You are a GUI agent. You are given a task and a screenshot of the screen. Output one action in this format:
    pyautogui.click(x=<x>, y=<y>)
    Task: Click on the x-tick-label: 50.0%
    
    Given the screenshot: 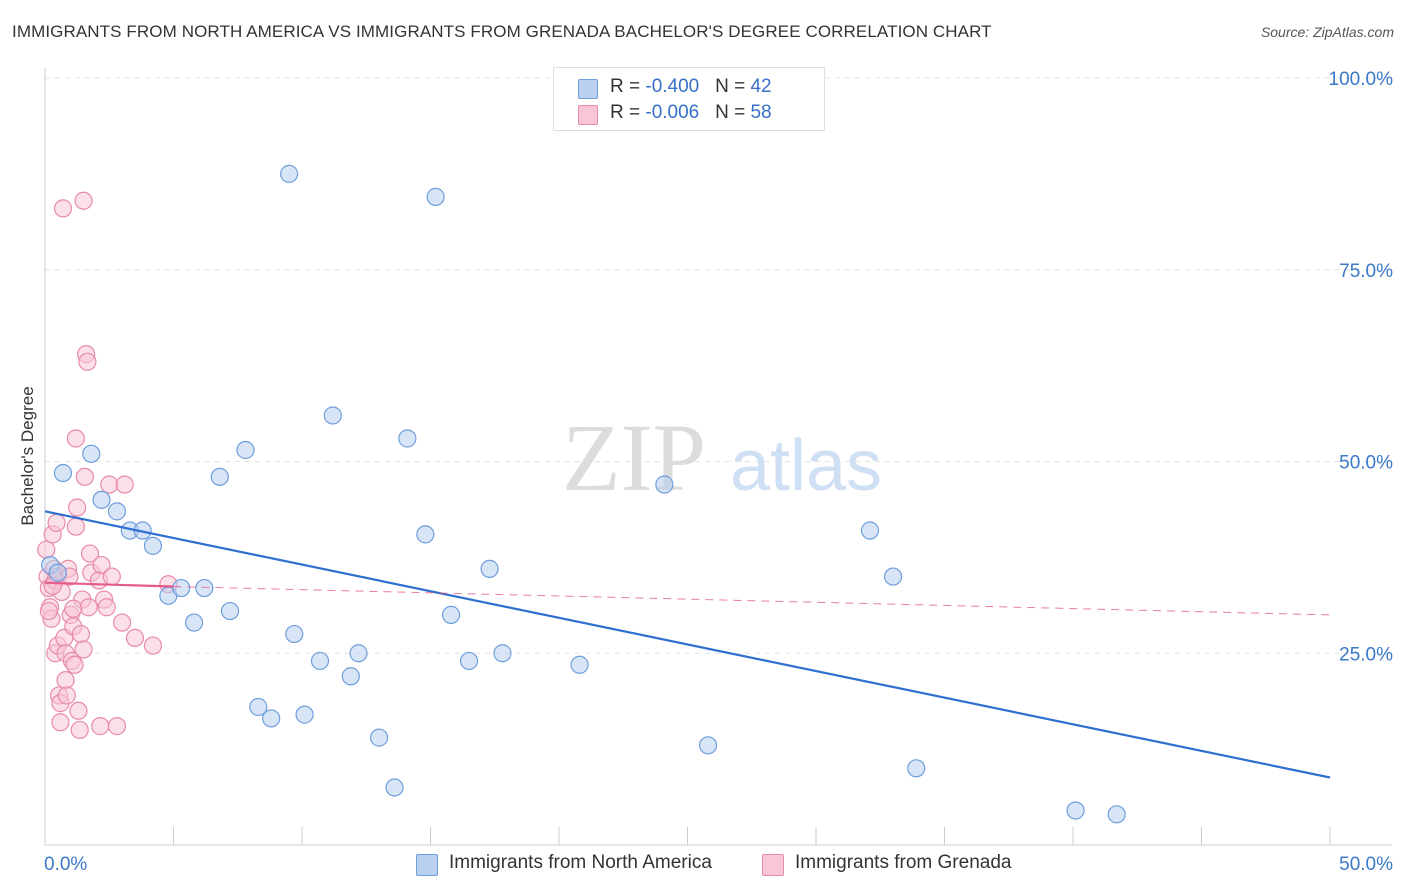 What is the action you would take?
    pyautogui.click(x=1366, y=864)
    